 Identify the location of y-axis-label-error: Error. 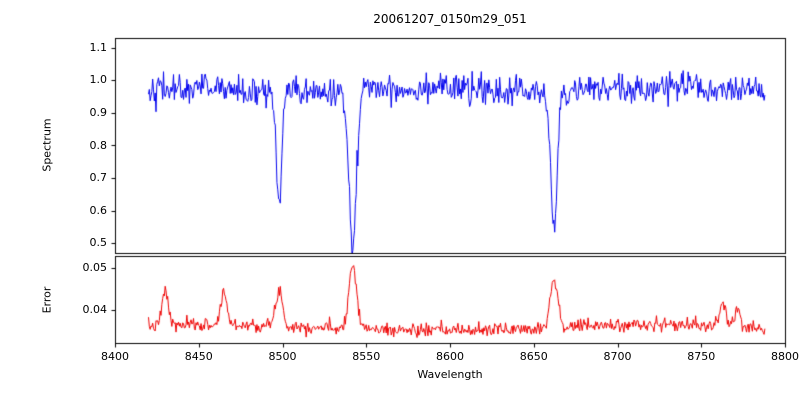
(47, 300).